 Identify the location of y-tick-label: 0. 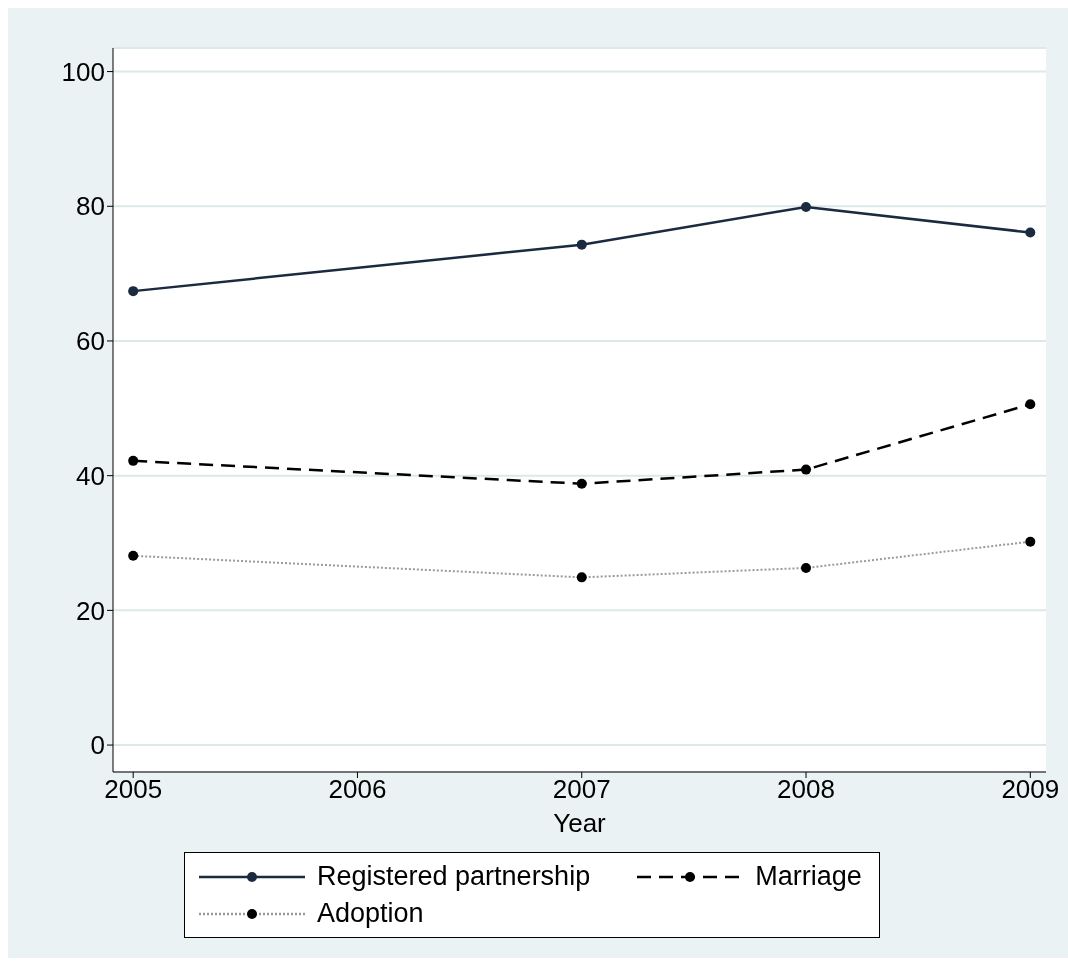
(97, 745).